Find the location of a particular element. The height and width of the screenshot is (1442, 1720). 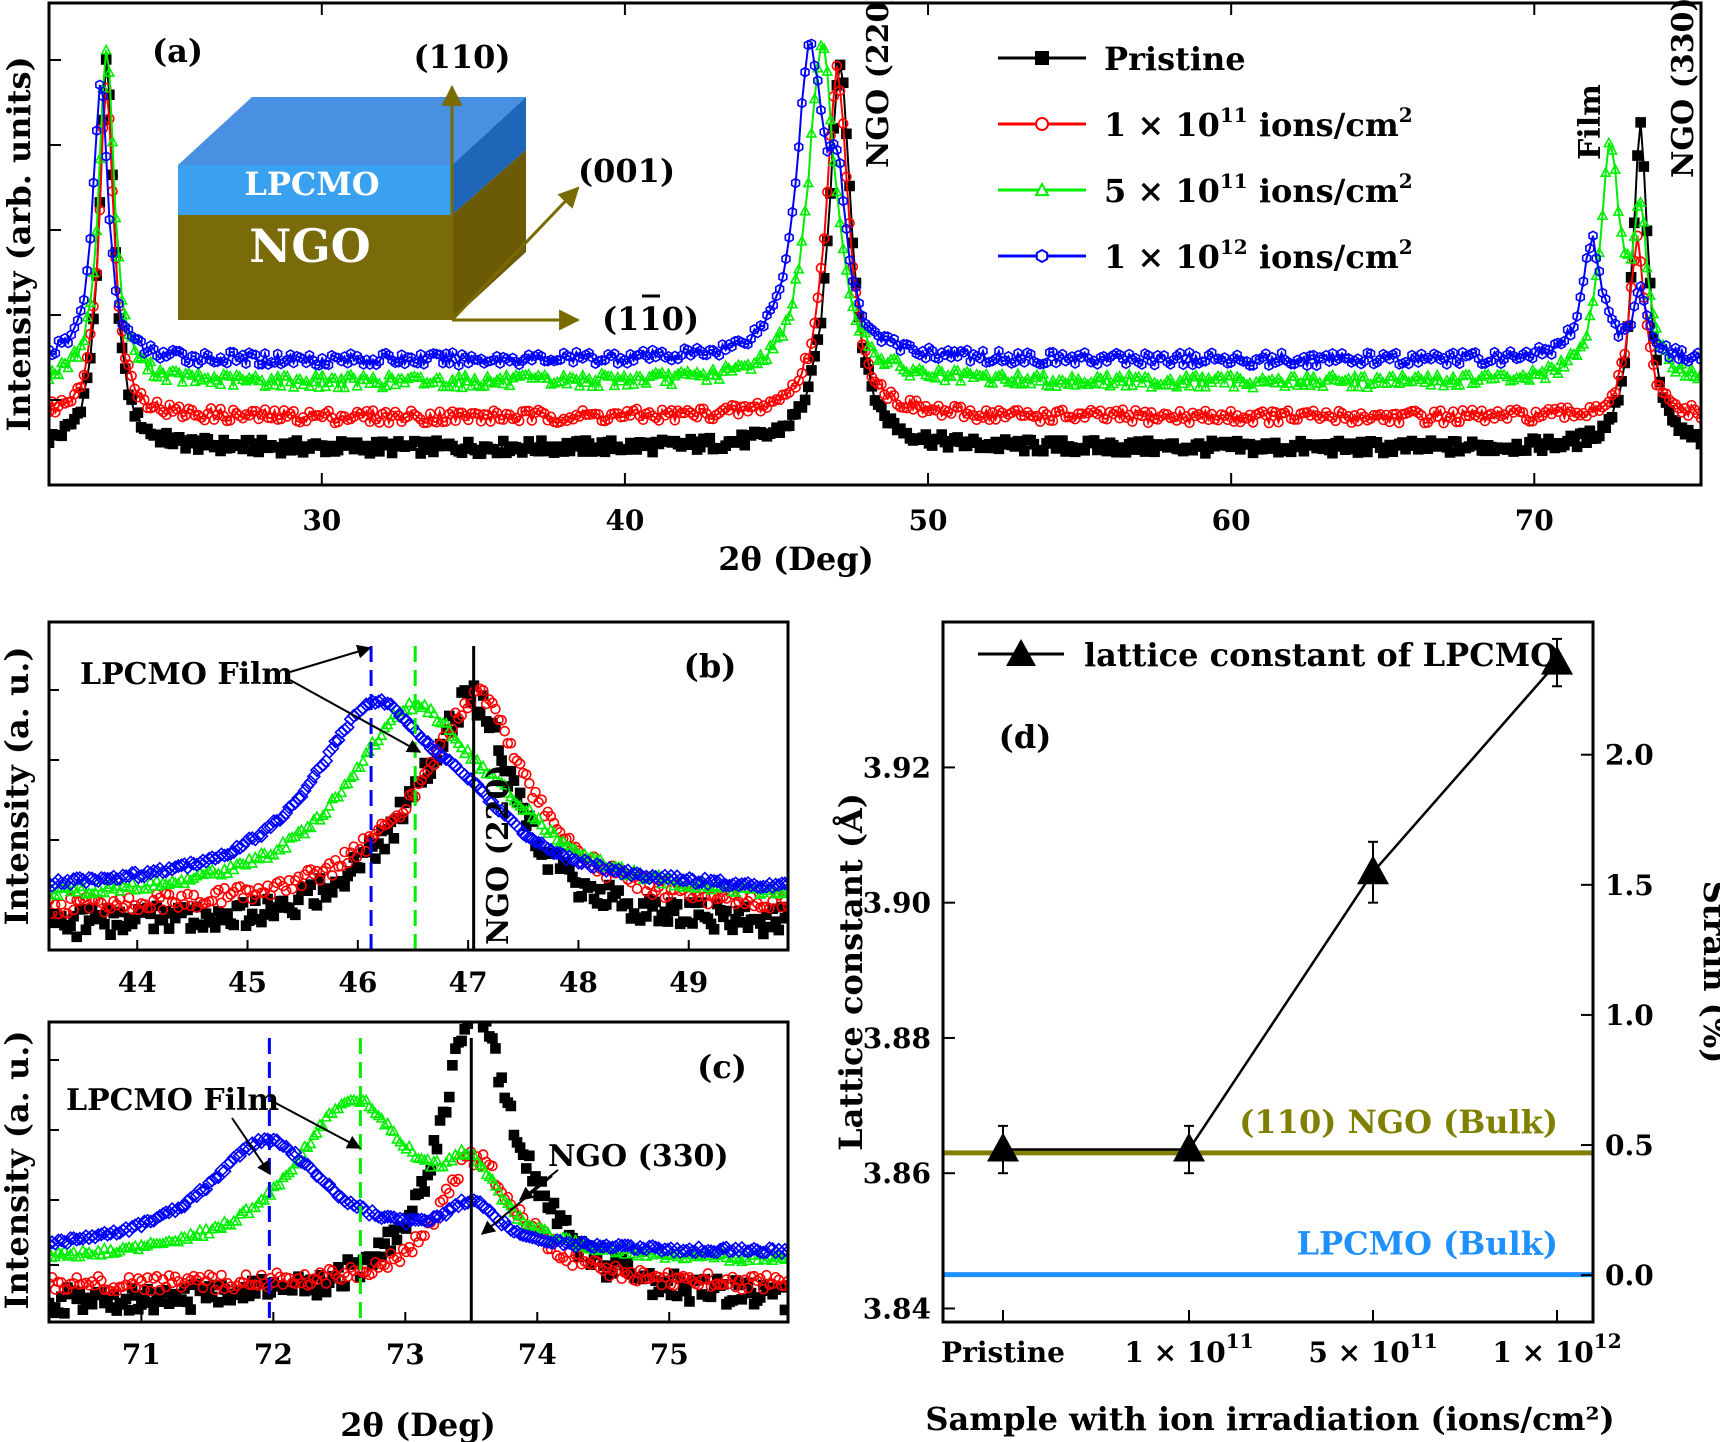

panel-d-tag: (d) is located at coordinates (1025, 737).